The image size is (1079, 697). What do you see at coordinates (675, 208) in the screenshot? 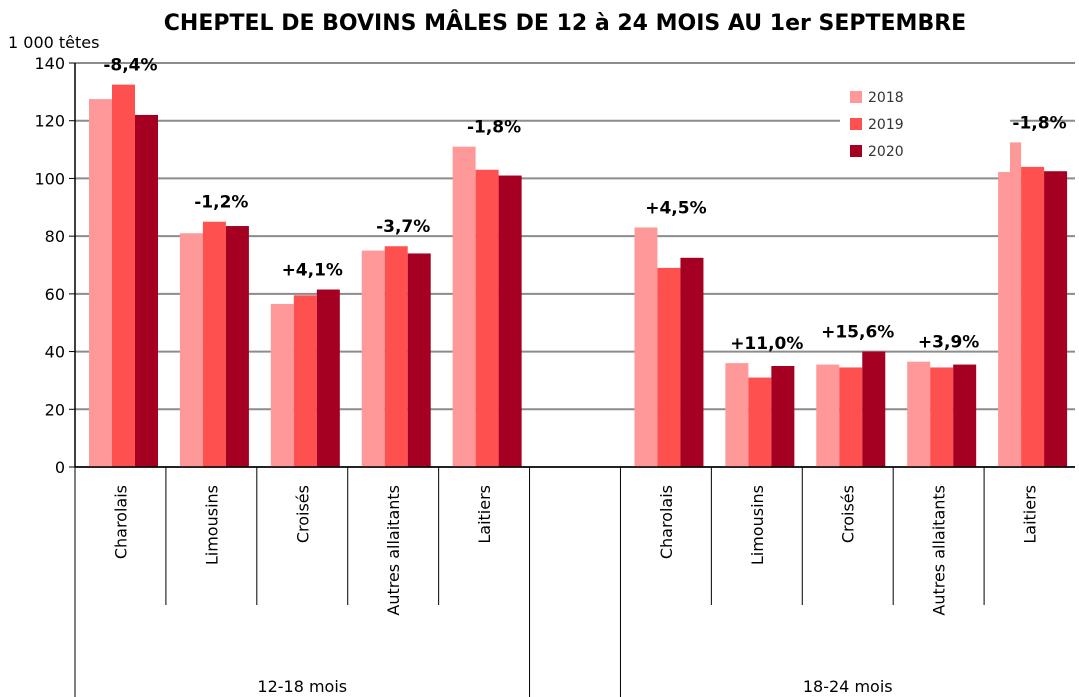
I see `annotation: +4,5%` at bounding box center [675, 208].